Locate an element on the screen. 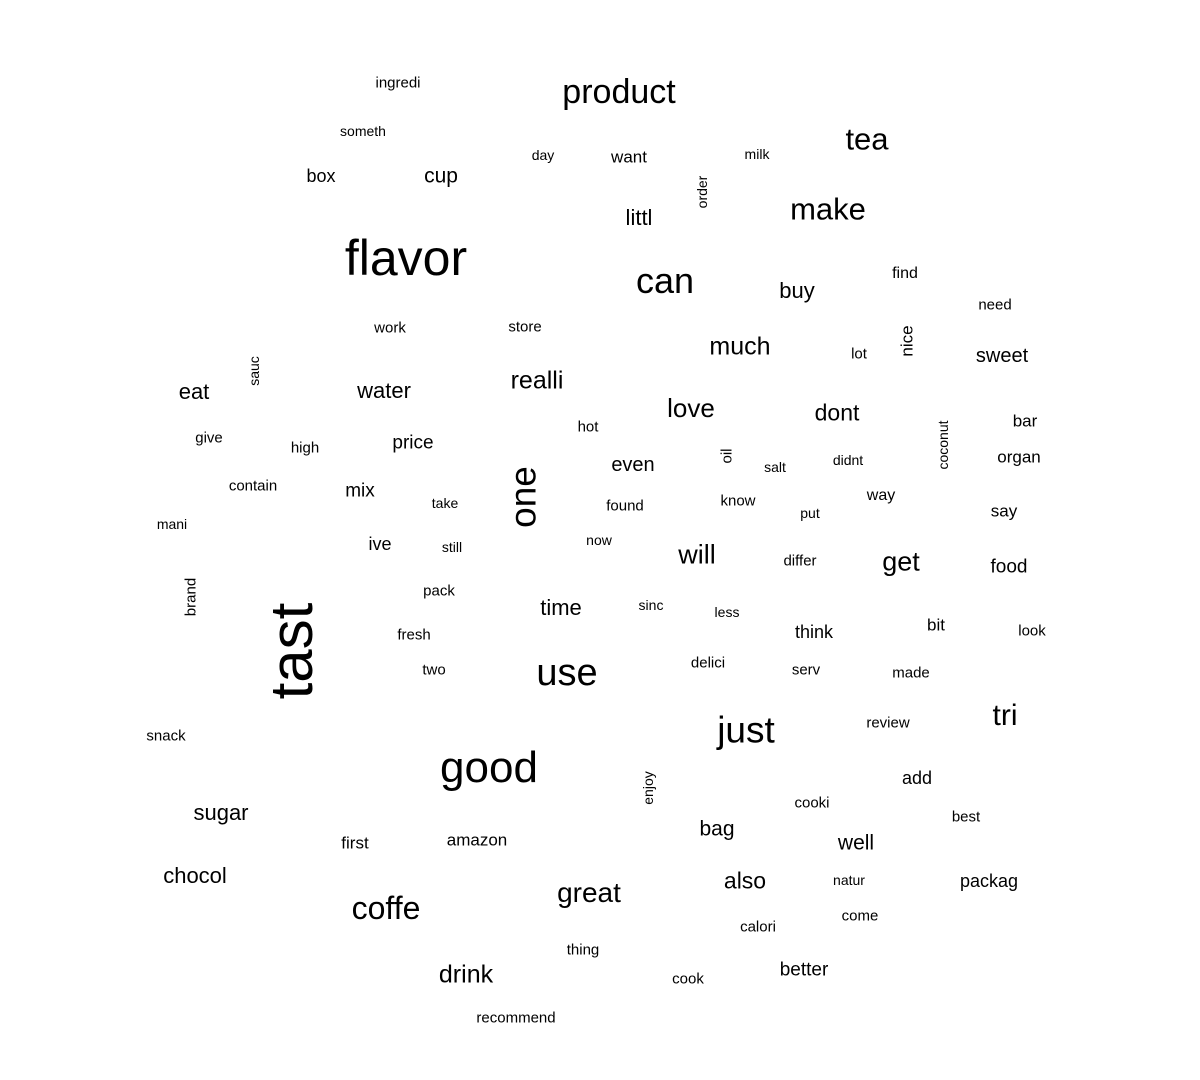 The height and width of the screenshot is (1080, 1200). word-littl: littl is located at coordinates (639, 217).